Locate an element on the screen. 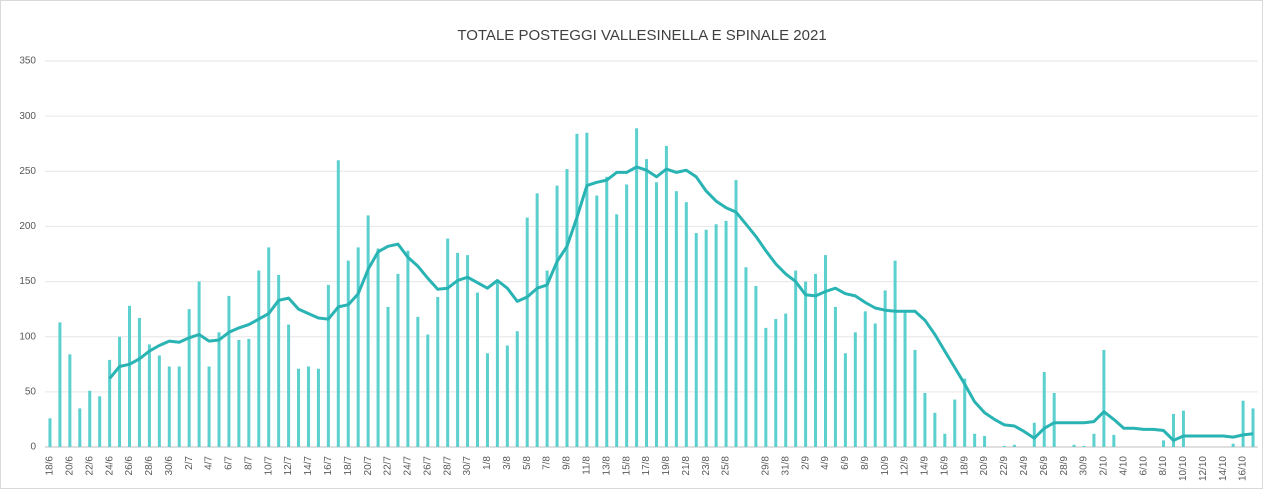  x-tick-label: 6/10 is located at coordinates (1143, 466).